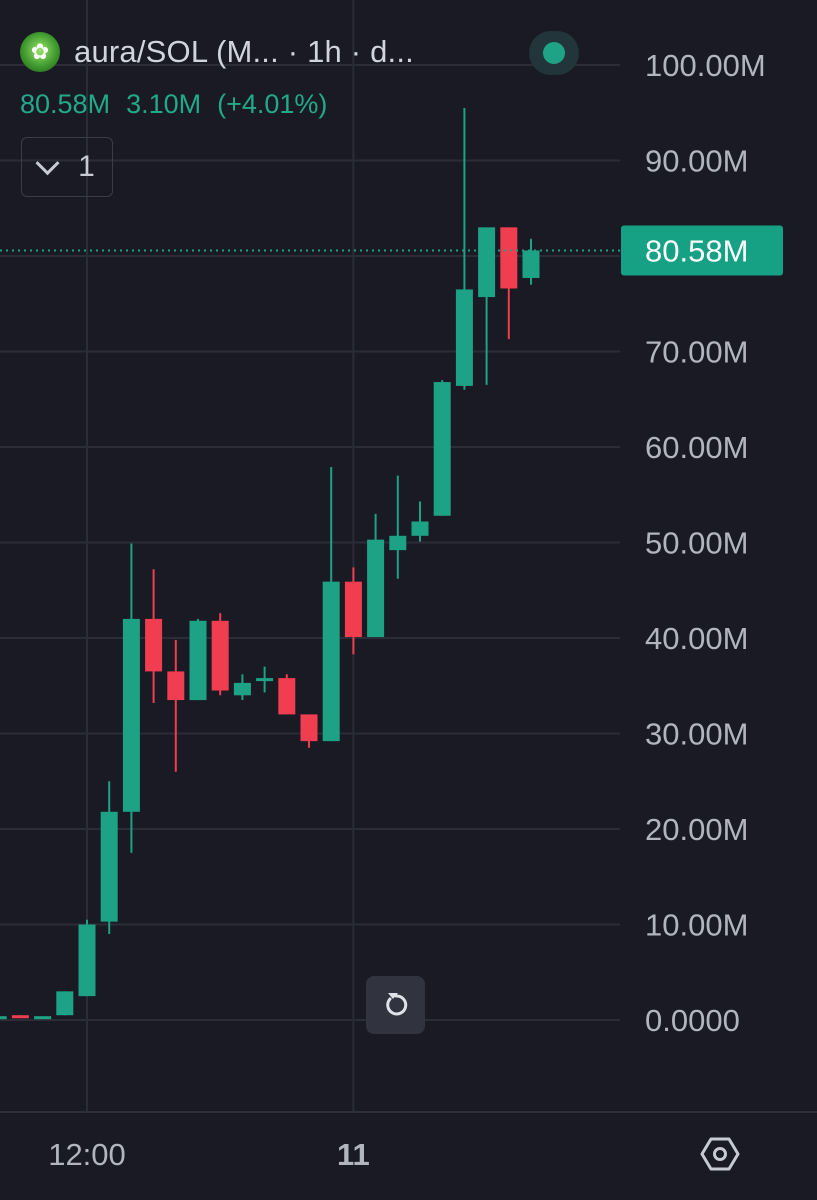 This screenshot has height=1200, width=817. Describe the element at coordinates (696, 829) in the screenshot. I see `price-tick-label: 20.00M` at that location.